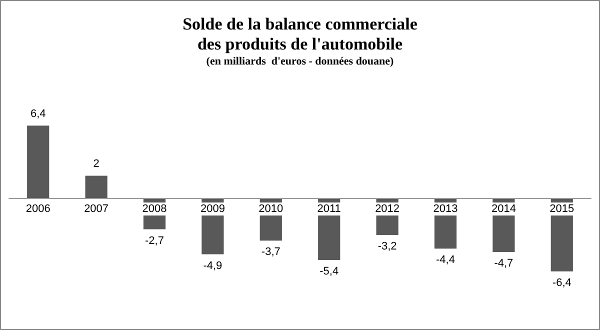 The width and height of the screenshot is (600, 330). What do you see at coordinates (562, 282) in the screenshot?
I see `data-label: -6,4` at bounding box center [562, 282].